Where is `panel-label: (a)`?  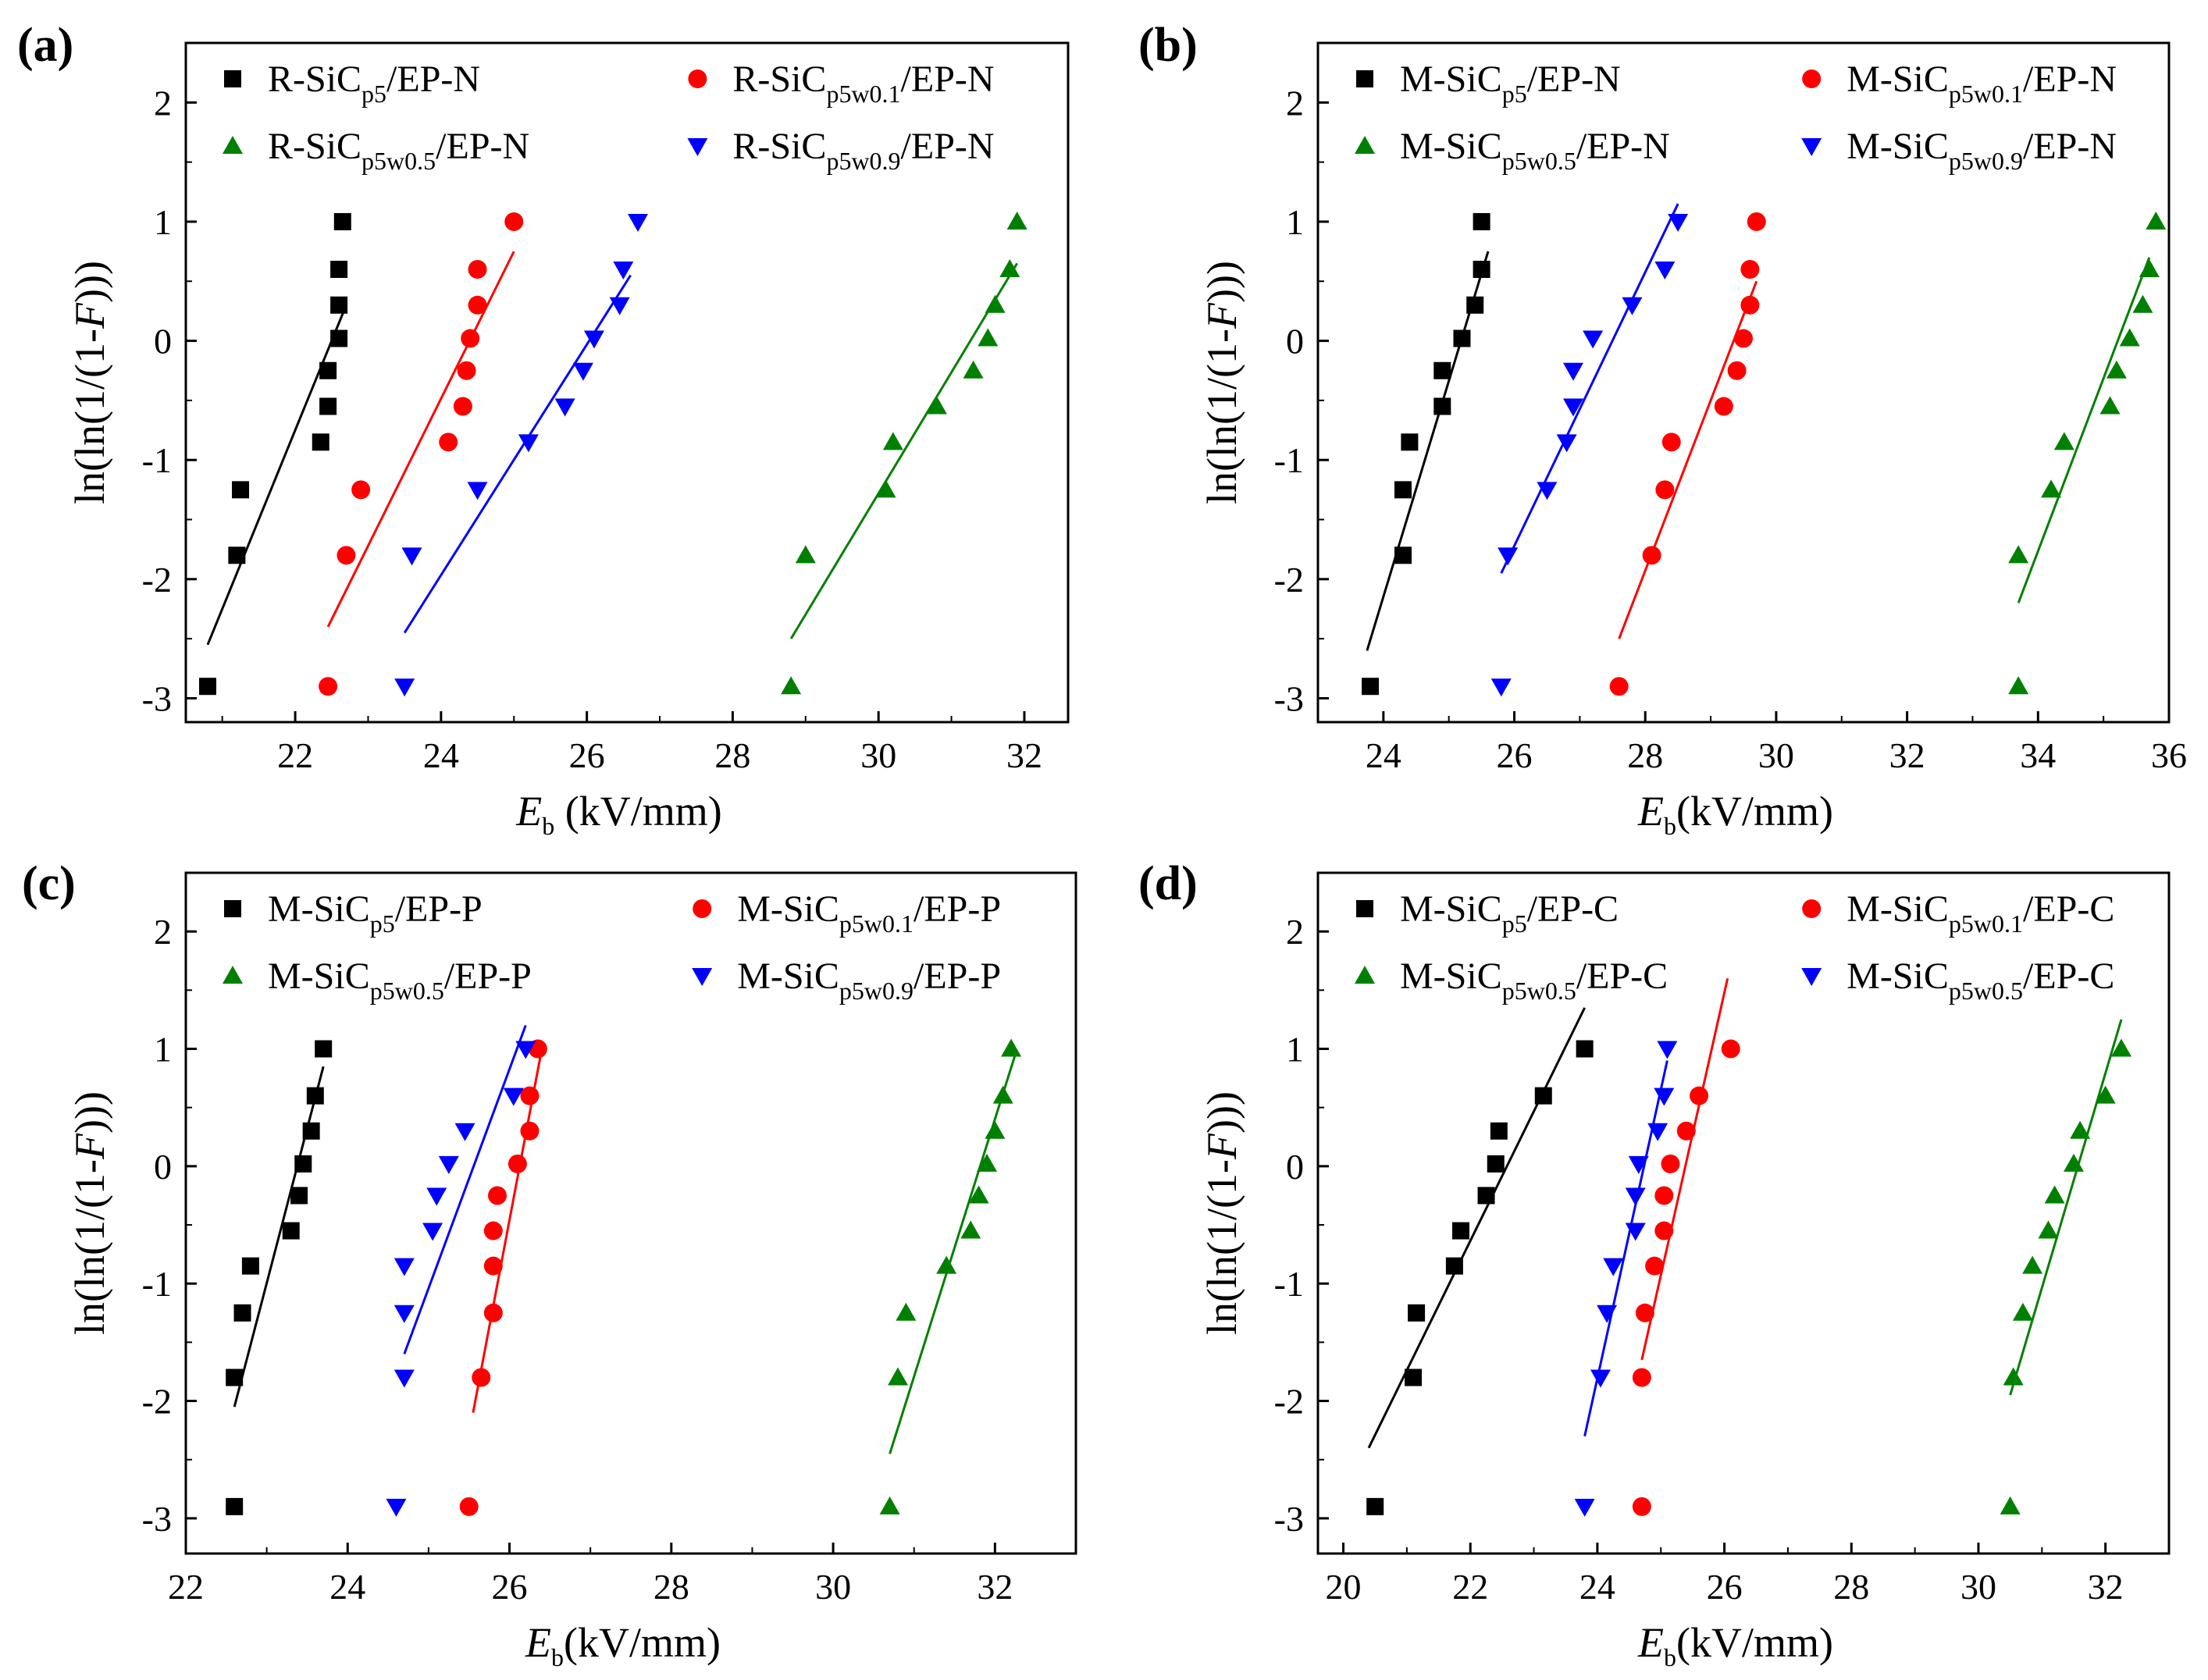
panel-label: (a) is located at coordinates (45, 45).